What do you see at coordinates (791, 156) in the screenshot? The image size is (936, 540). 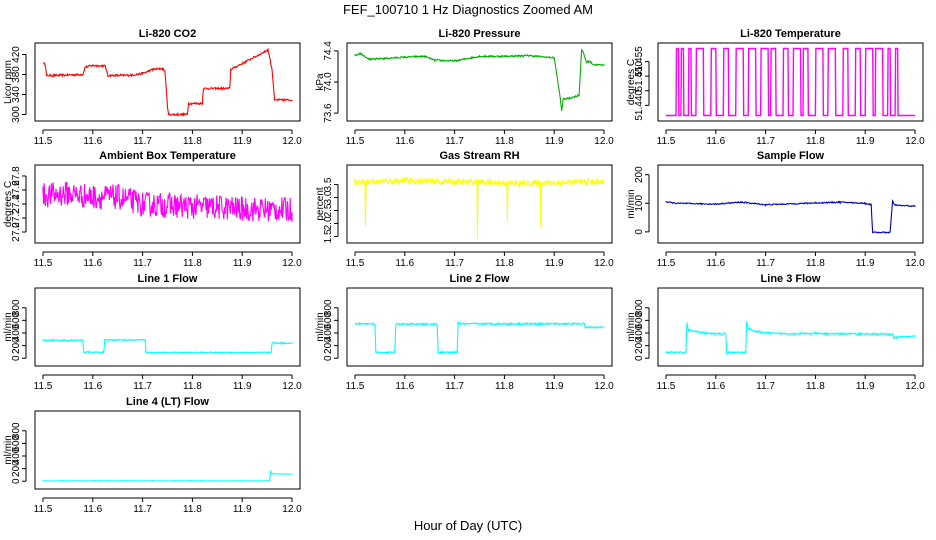 I see `panel-title: Sample Flow` at bounding box center [791, 156].